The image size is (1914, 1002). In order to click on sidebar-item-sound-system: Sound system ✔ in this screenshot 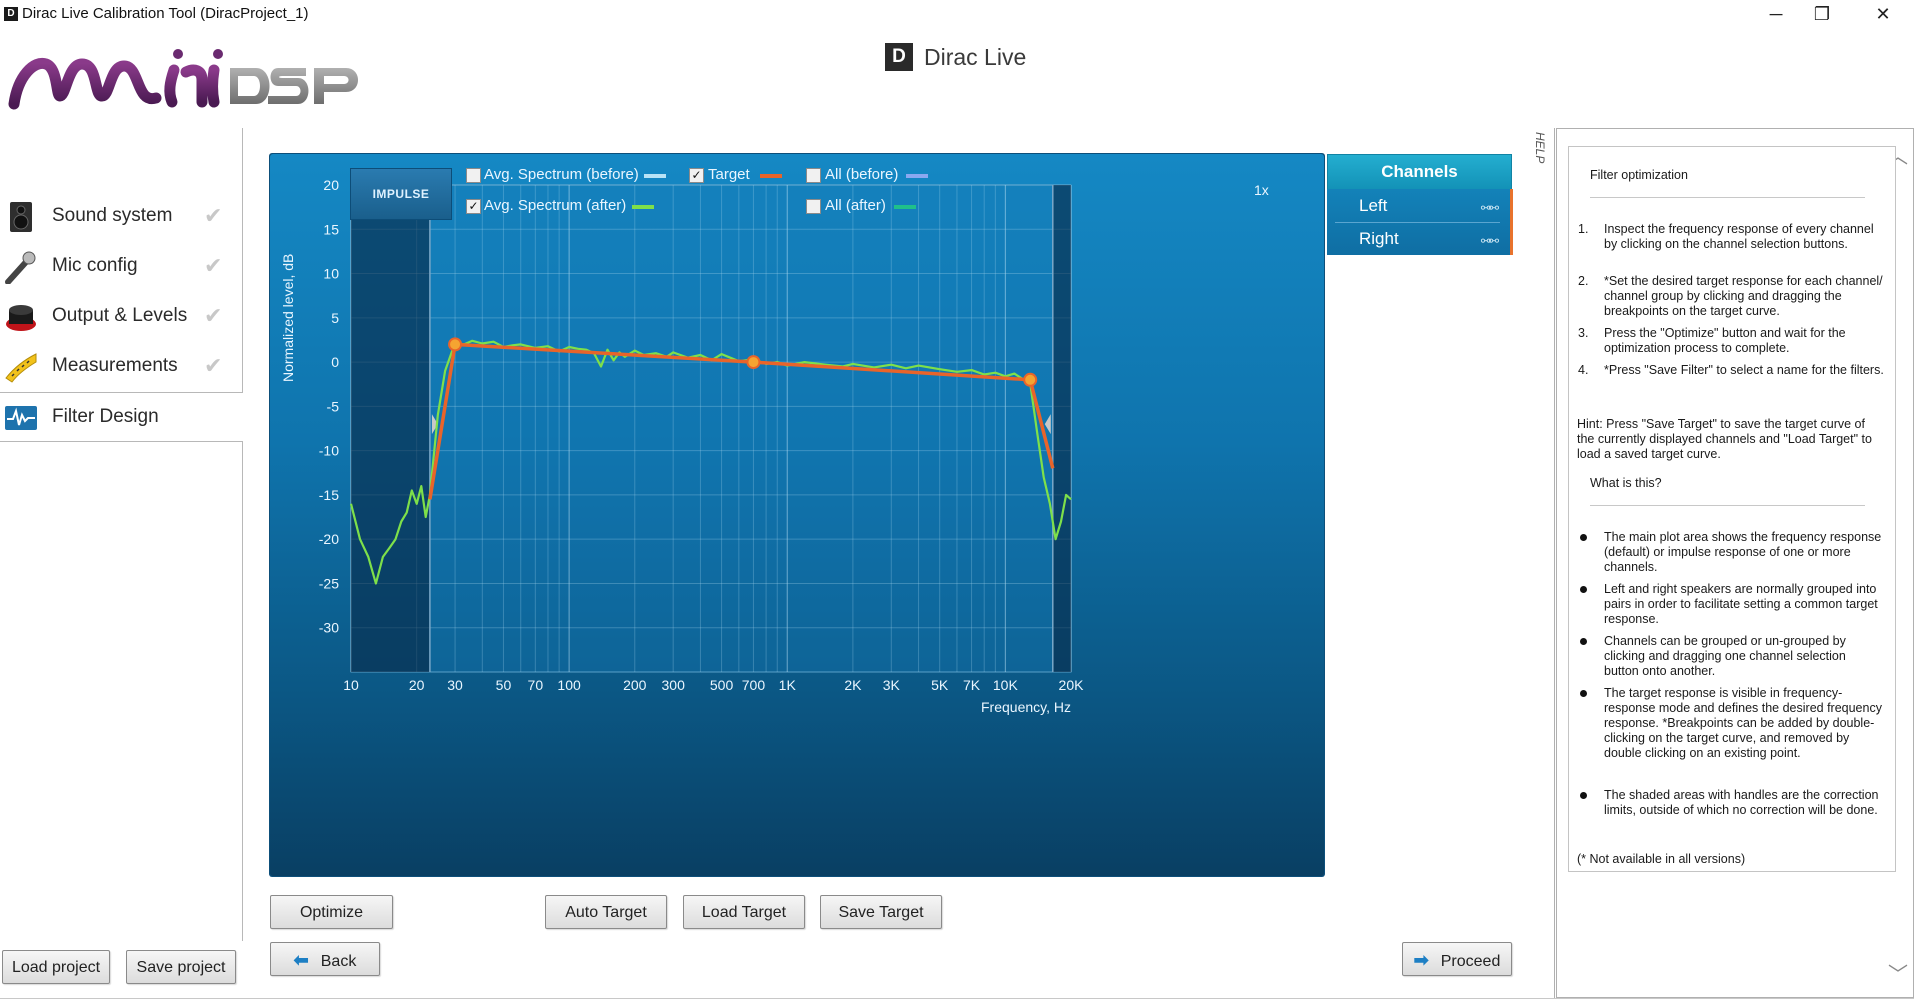, I will do `click(121, 216)`.